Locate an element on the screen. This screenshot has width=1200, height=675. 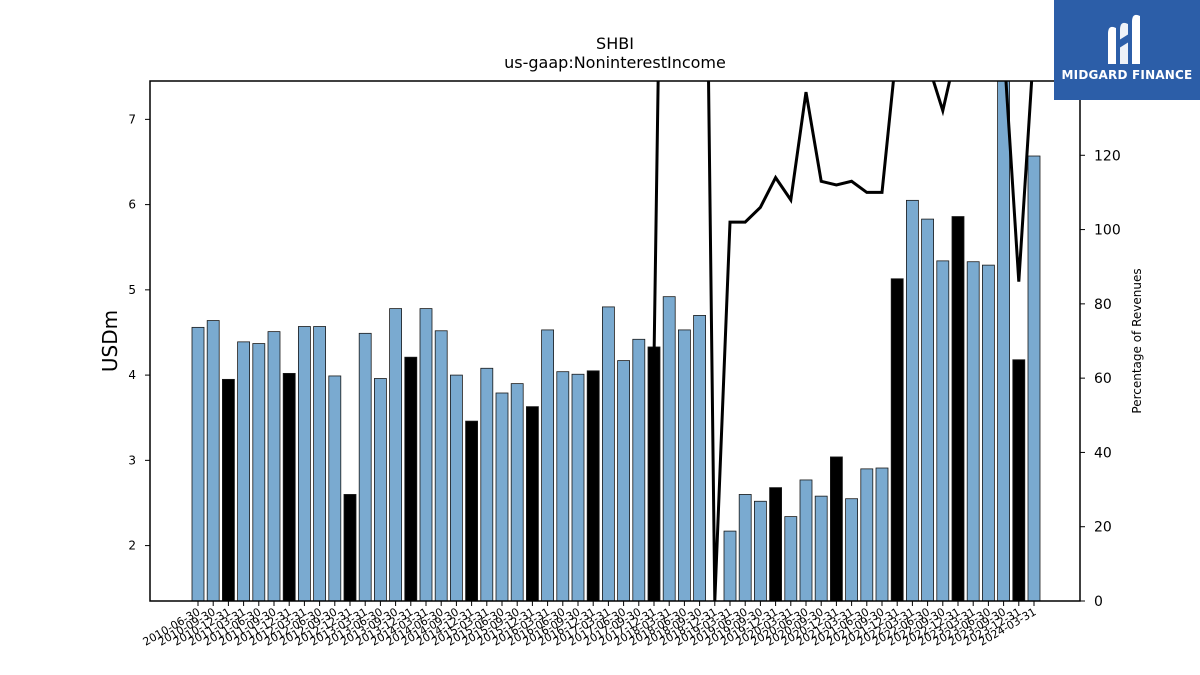
y-tick-label: 3 is located at coordinates (132, 460).